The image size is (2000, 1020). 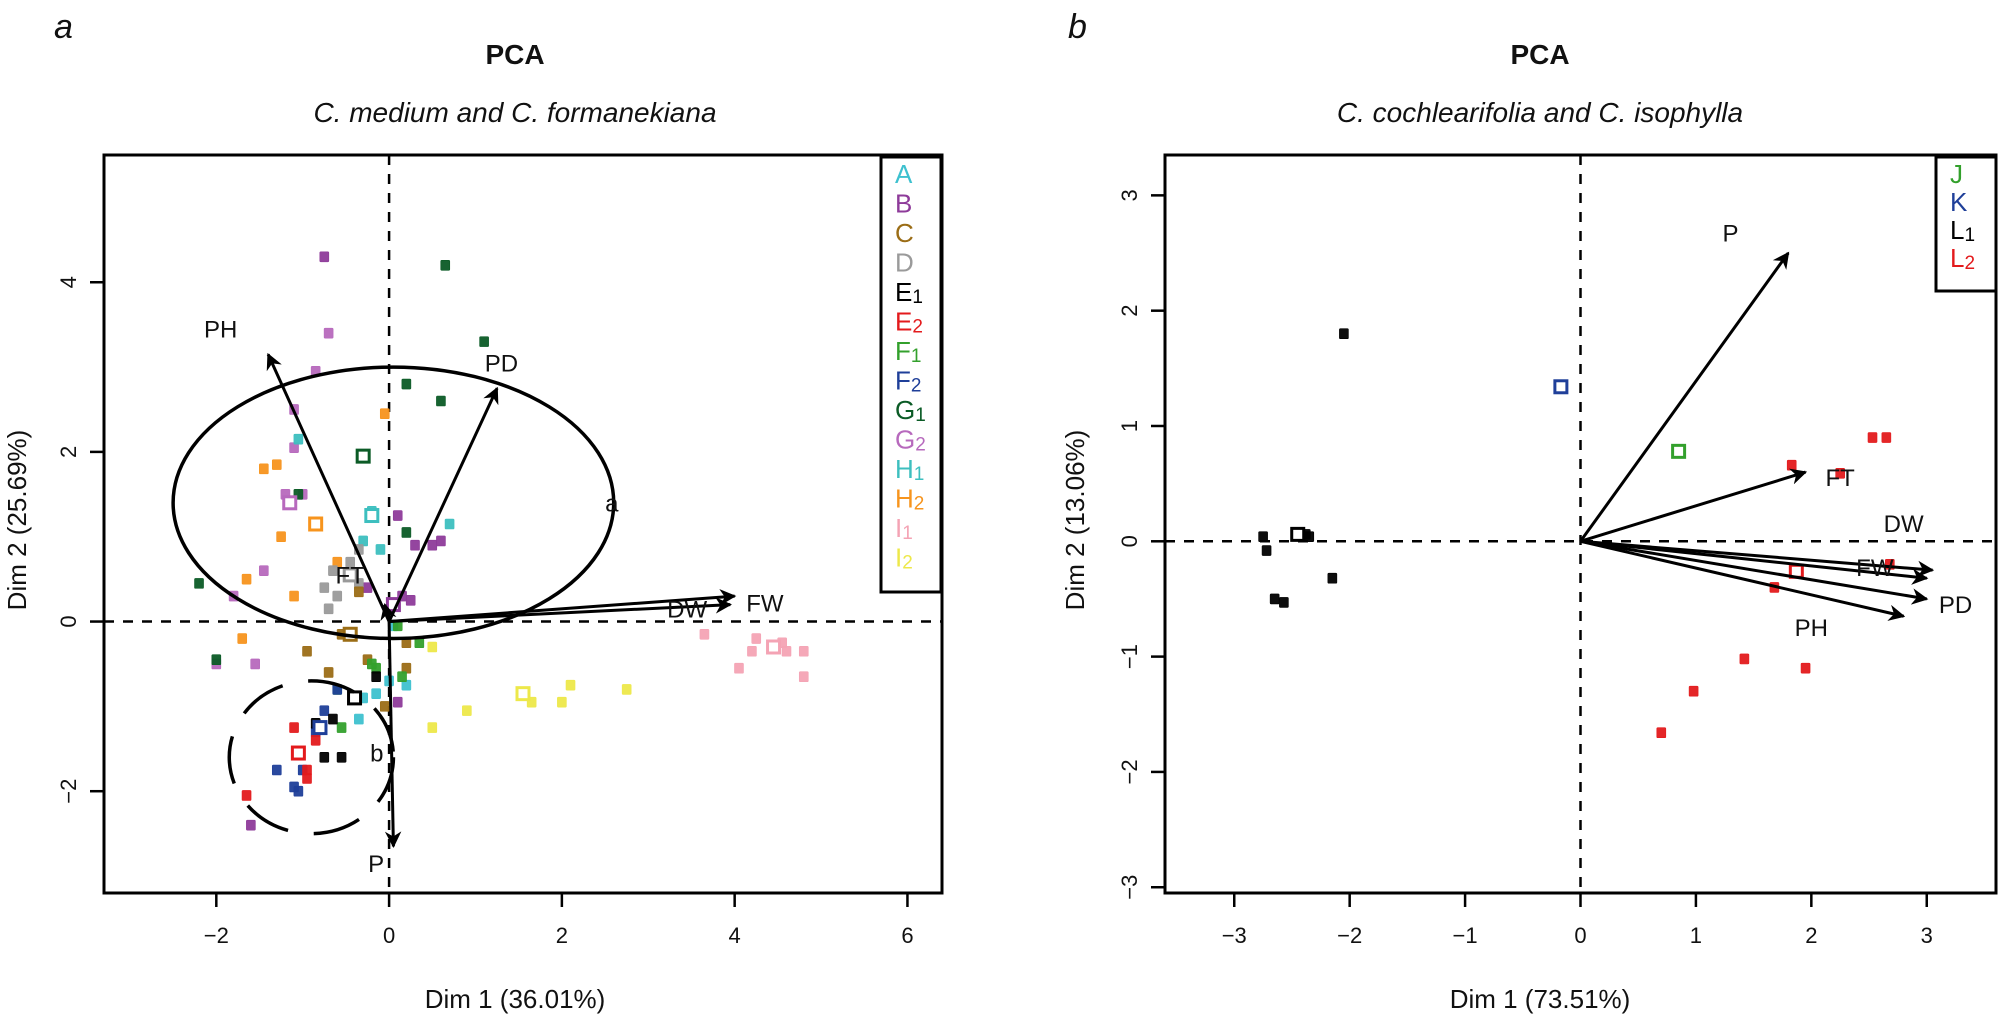 I want to click on legend-entry-e1: E1, so click(x=909, y=292).